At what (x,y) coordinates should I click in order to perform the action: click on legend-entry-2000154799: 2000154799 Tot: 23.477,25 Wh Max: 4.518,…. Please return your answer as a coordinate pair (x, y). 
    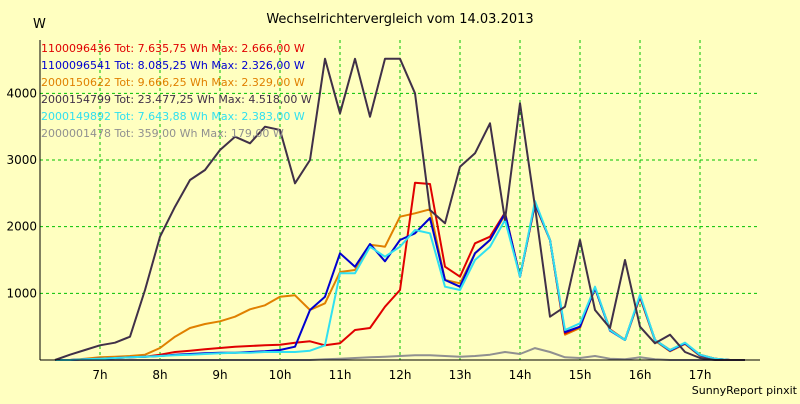
    Looking at the image, I should click on (176, 99).